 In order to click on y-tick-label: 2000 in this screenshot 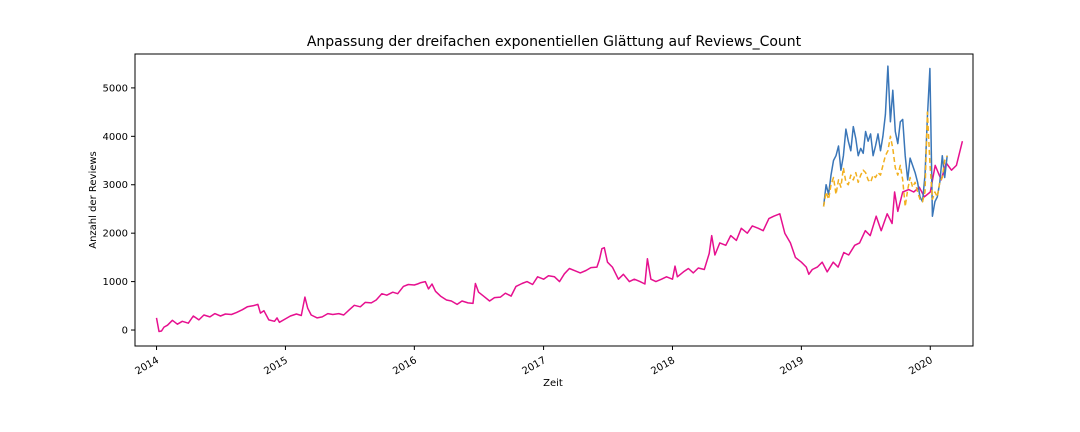, I will do `click(115, 234)`.